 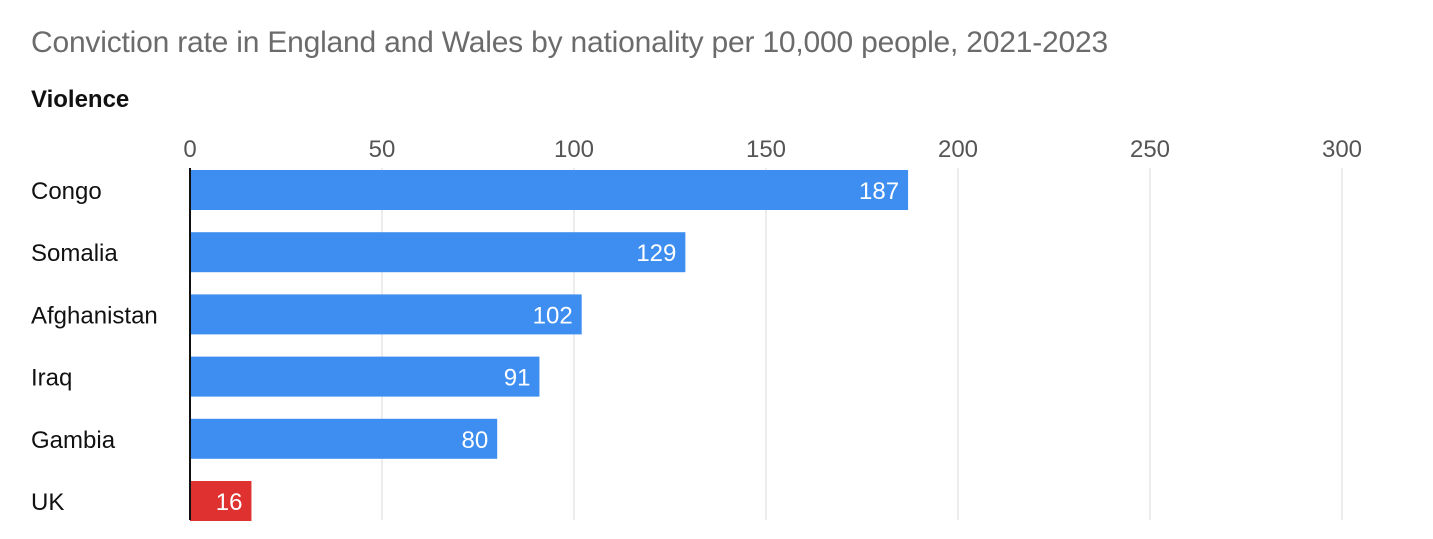 What do you see at coordinates (66, 191) in the screenshot?
I see `category-label: Congo` at bounding box center [66, 191].